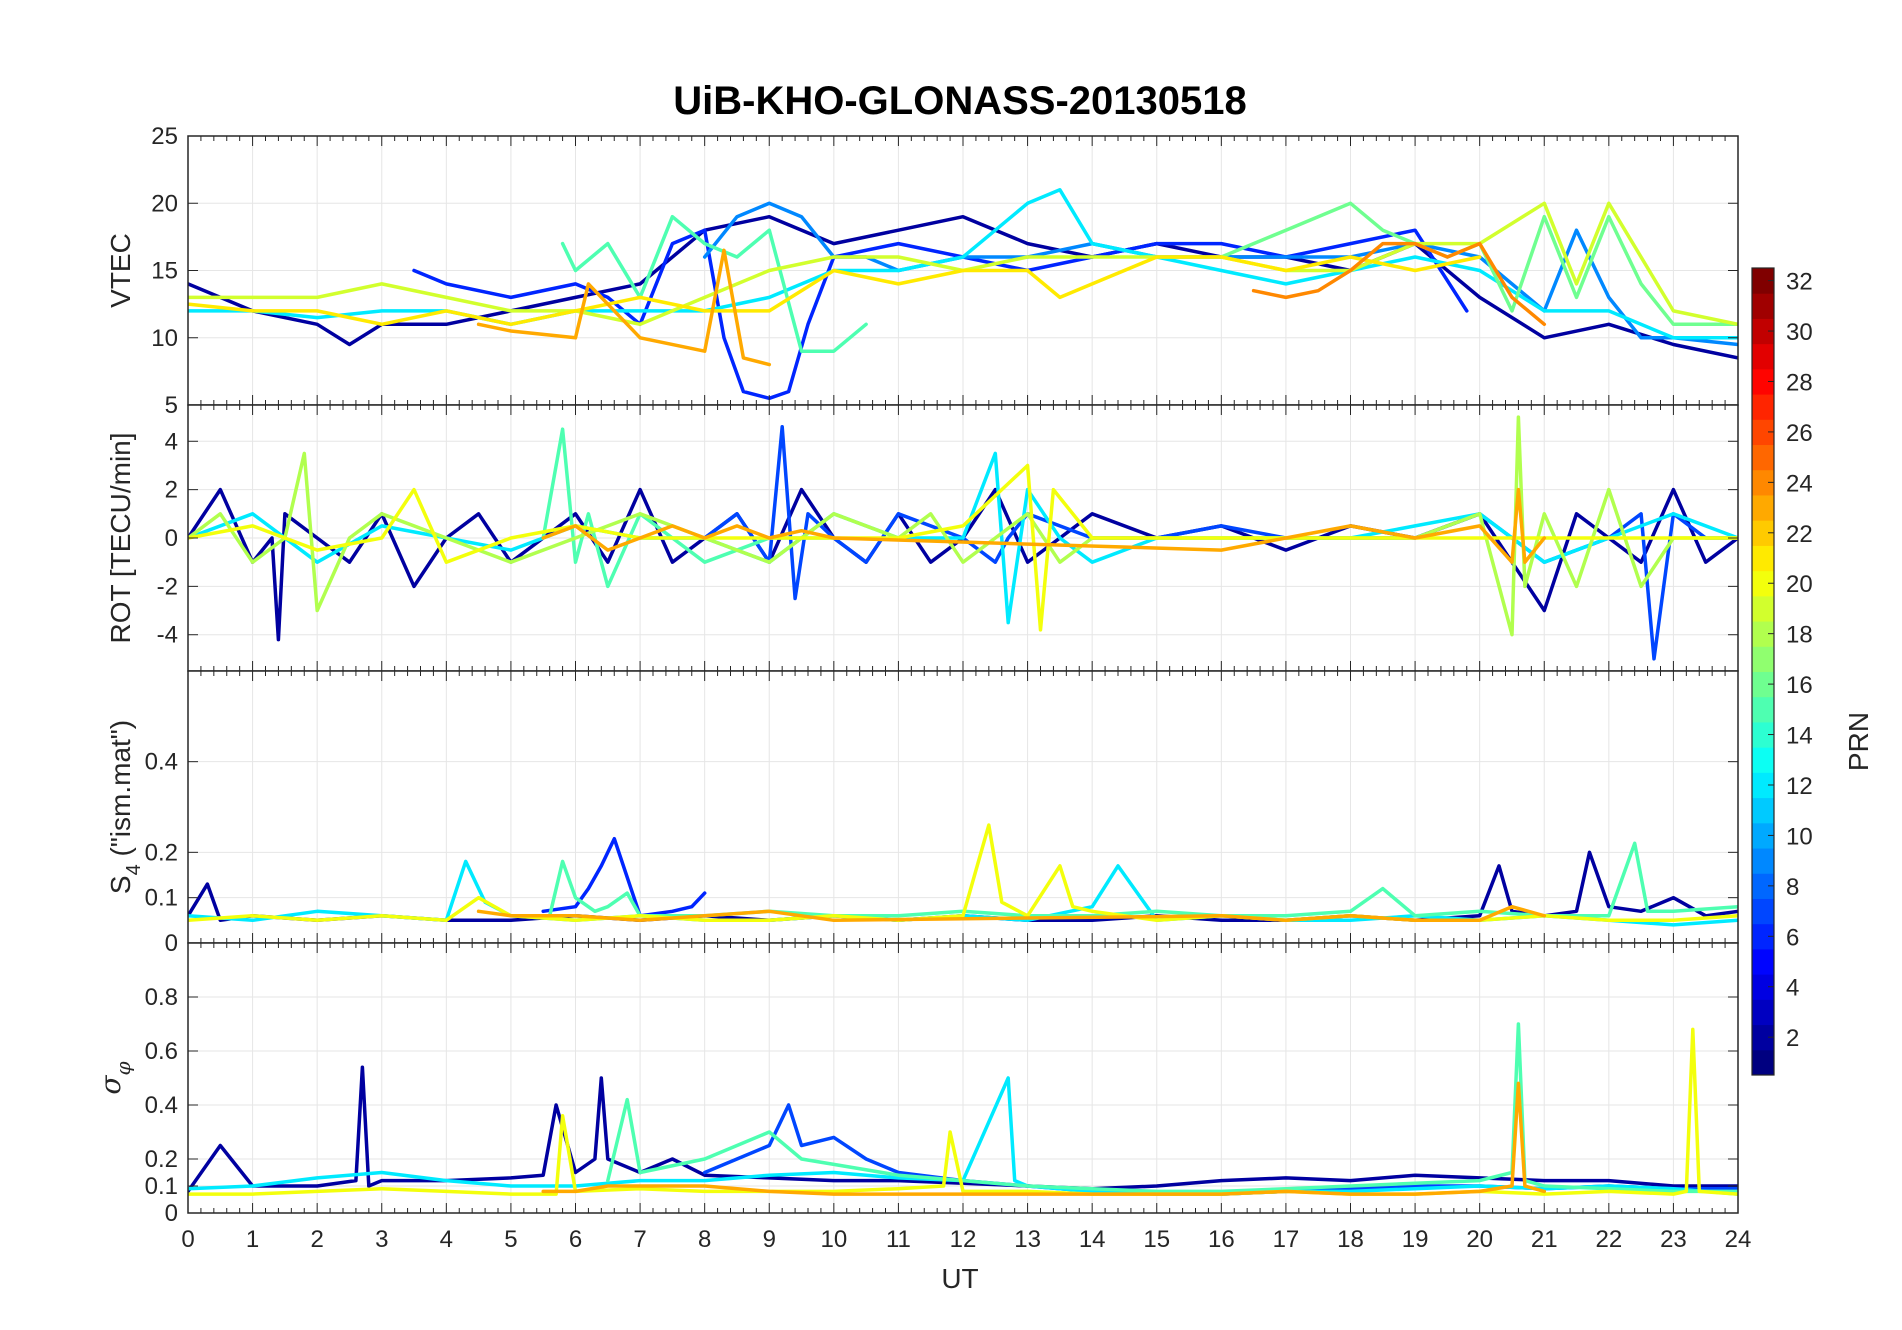  I want to click on y-axis-label: S4 ("ism.mat"), so click(125, 807).